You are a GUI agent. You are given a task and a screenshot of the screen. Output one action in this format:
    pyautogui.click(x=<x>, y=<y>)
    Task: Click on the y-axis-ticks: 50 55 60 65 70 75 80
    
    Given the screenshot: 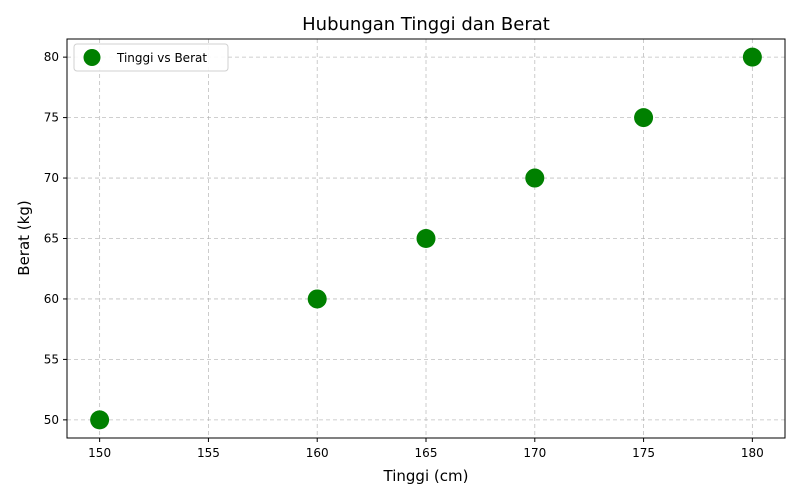 What is the action you would take?
    pyautogui.click(x=55, y=238)
    